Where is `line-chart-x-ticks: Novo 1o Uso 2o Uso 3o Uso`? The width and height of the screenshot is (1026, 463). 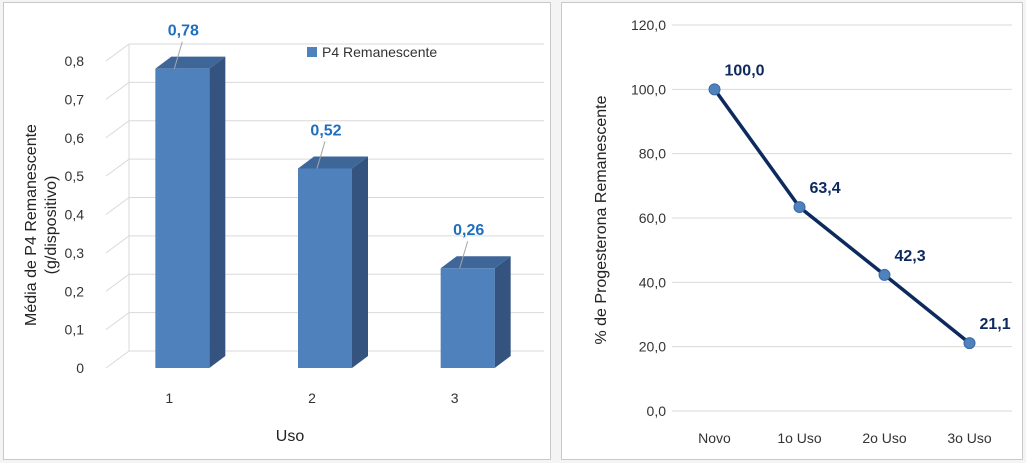
line-chart-x-ticks: Novo 1o Uso 2o Uso 3o Uso is located at coordinates (845, 438).